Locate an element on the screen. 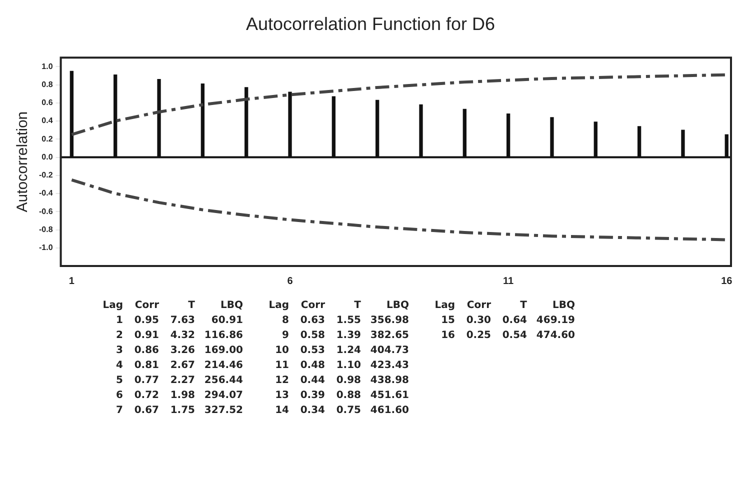  y-tick-label: -0.4 is located at coordinates (46, 193).